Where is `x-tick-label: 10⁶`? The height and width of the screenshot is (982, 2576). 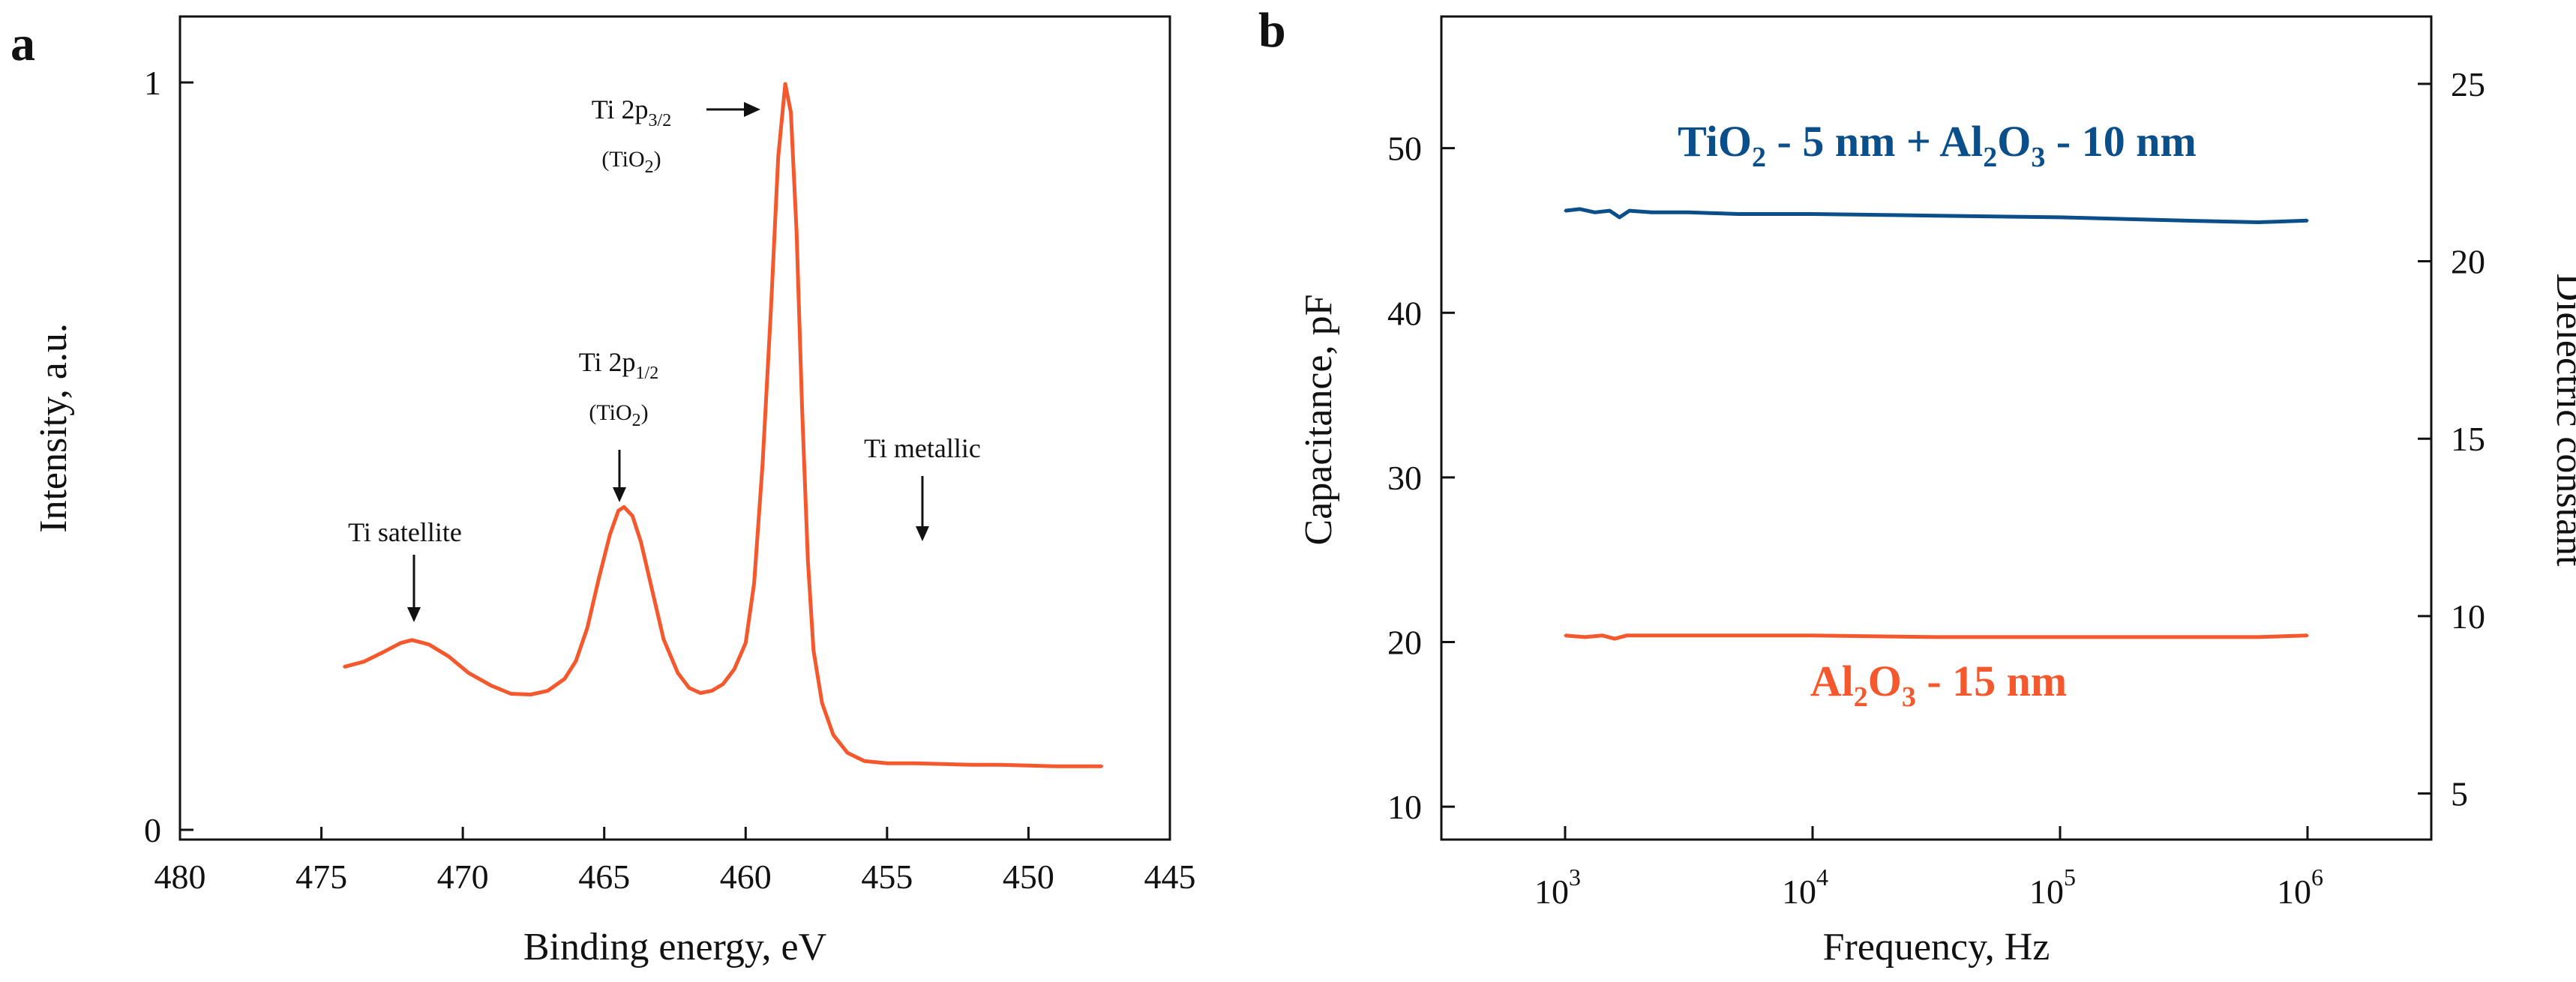
x-tick-label: 10⁶ is located at coordinates (2300, 887).